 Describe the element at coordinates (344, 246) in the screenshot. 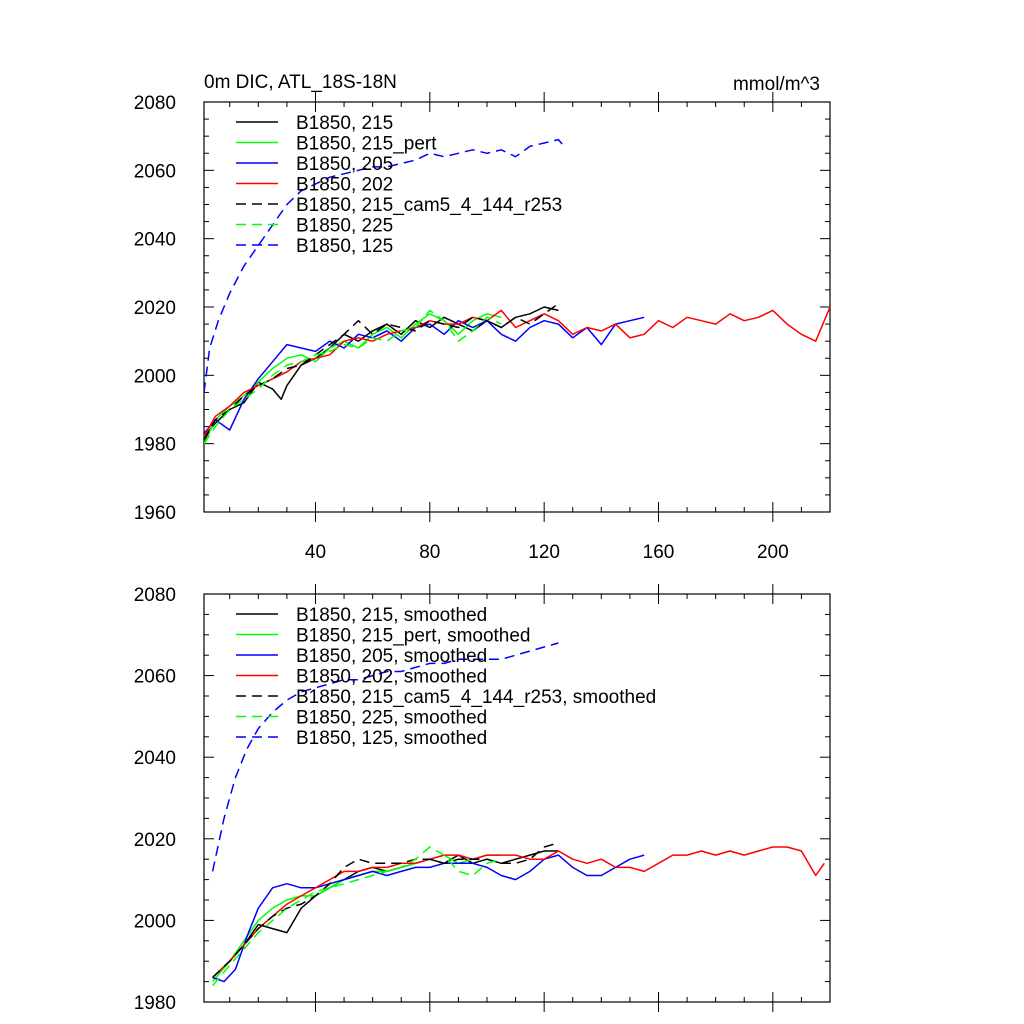

I see `legend-label: B1850, 125` at that location.